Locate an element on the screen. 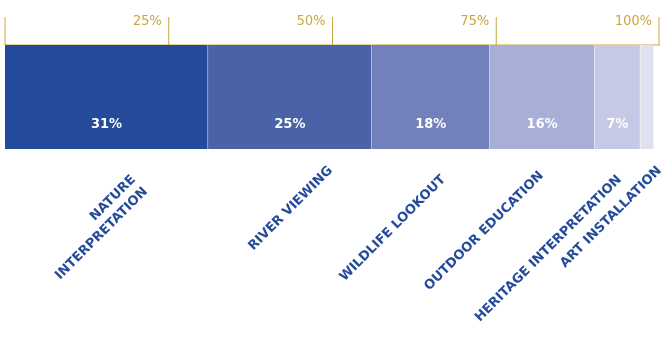 Image resolution: width=662 pixels, height=364 pixels. category-label-line: HERITAGE INTERPRETATION is located at coordinates (548, 248).